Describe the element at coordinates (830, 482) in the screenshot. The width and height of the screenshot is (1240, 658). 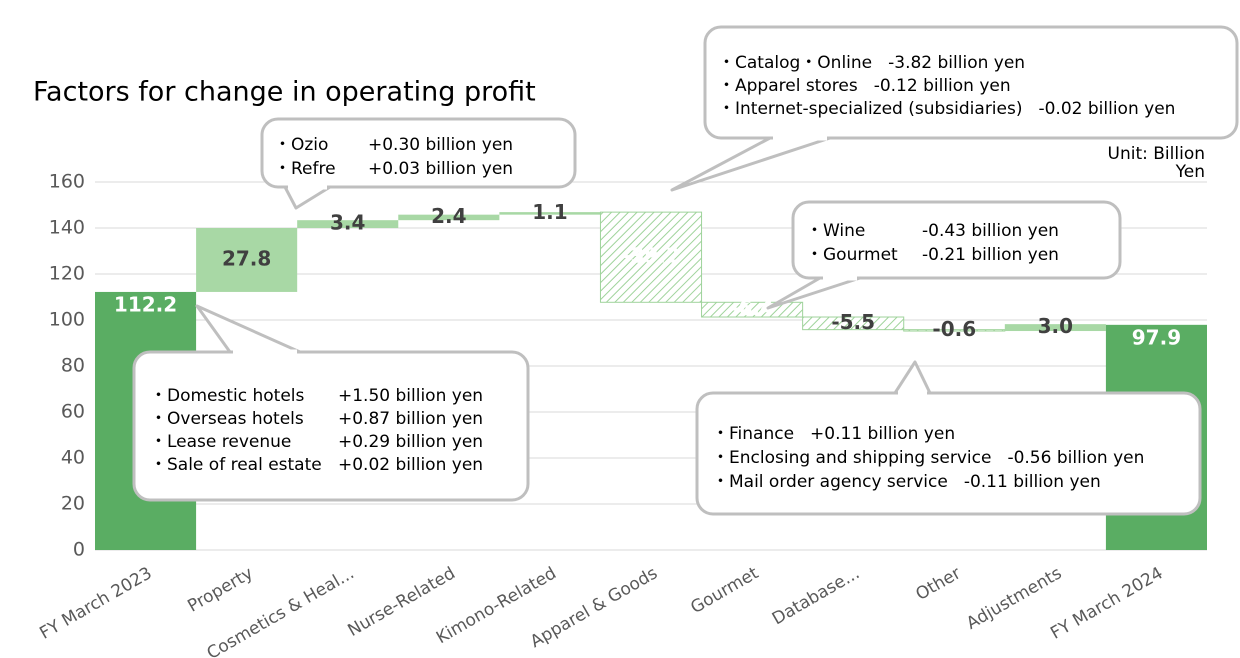
I see `callout-name: ・Mail order agency service` at that location.